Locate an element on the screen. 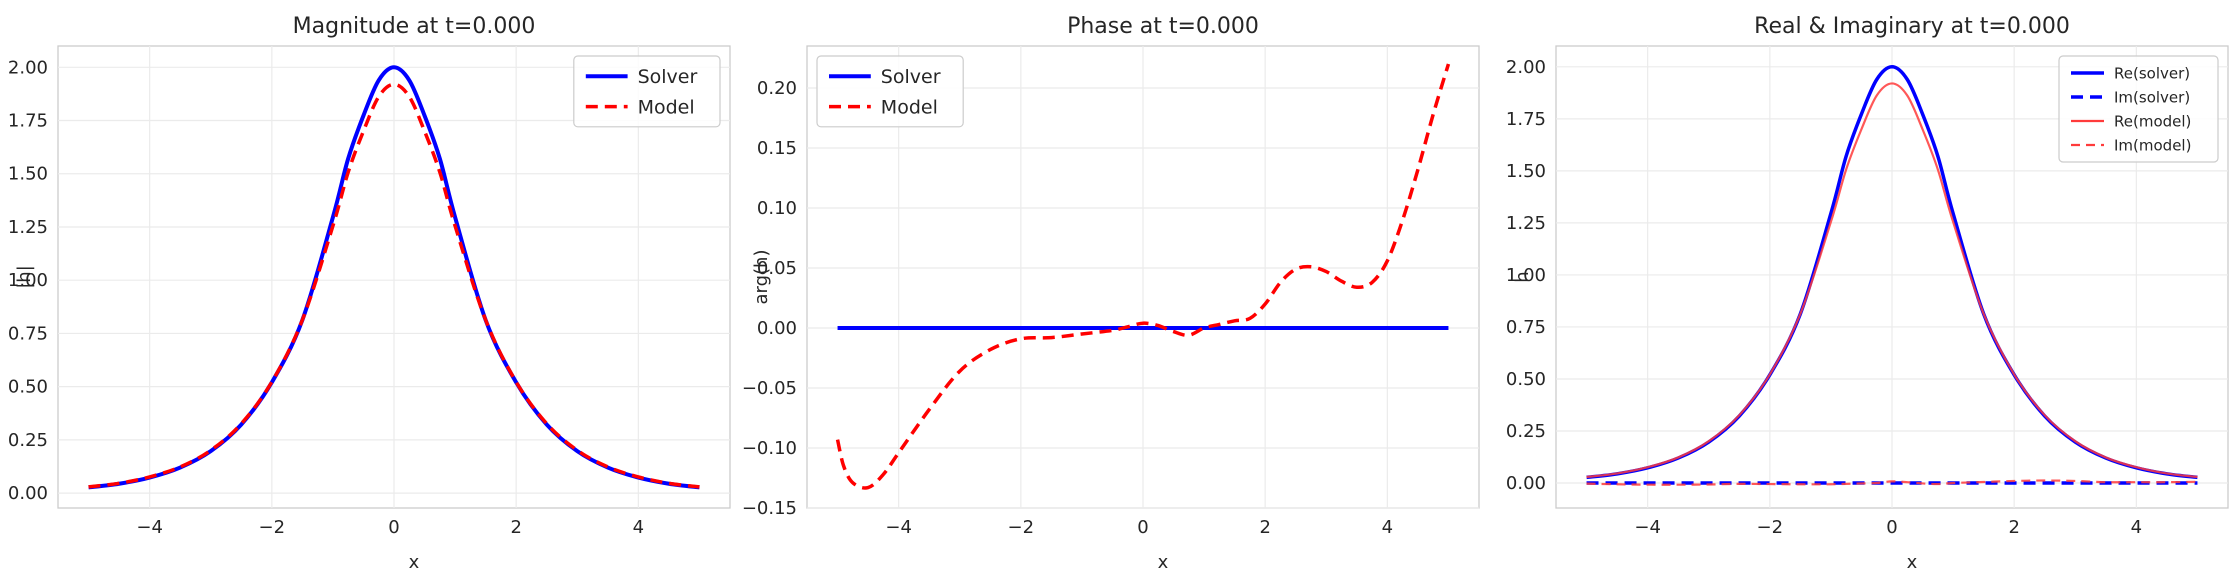  legend: Re(solver) Im(solver) Re(model) Im(model) is located at coordinates (2138, 109).